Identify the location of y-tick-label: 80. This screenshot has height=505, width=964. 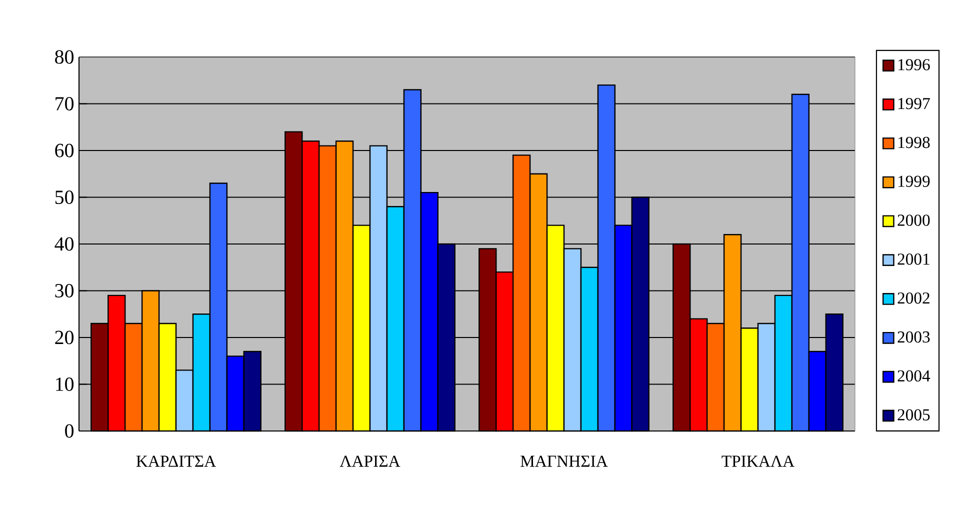
(64, 57).